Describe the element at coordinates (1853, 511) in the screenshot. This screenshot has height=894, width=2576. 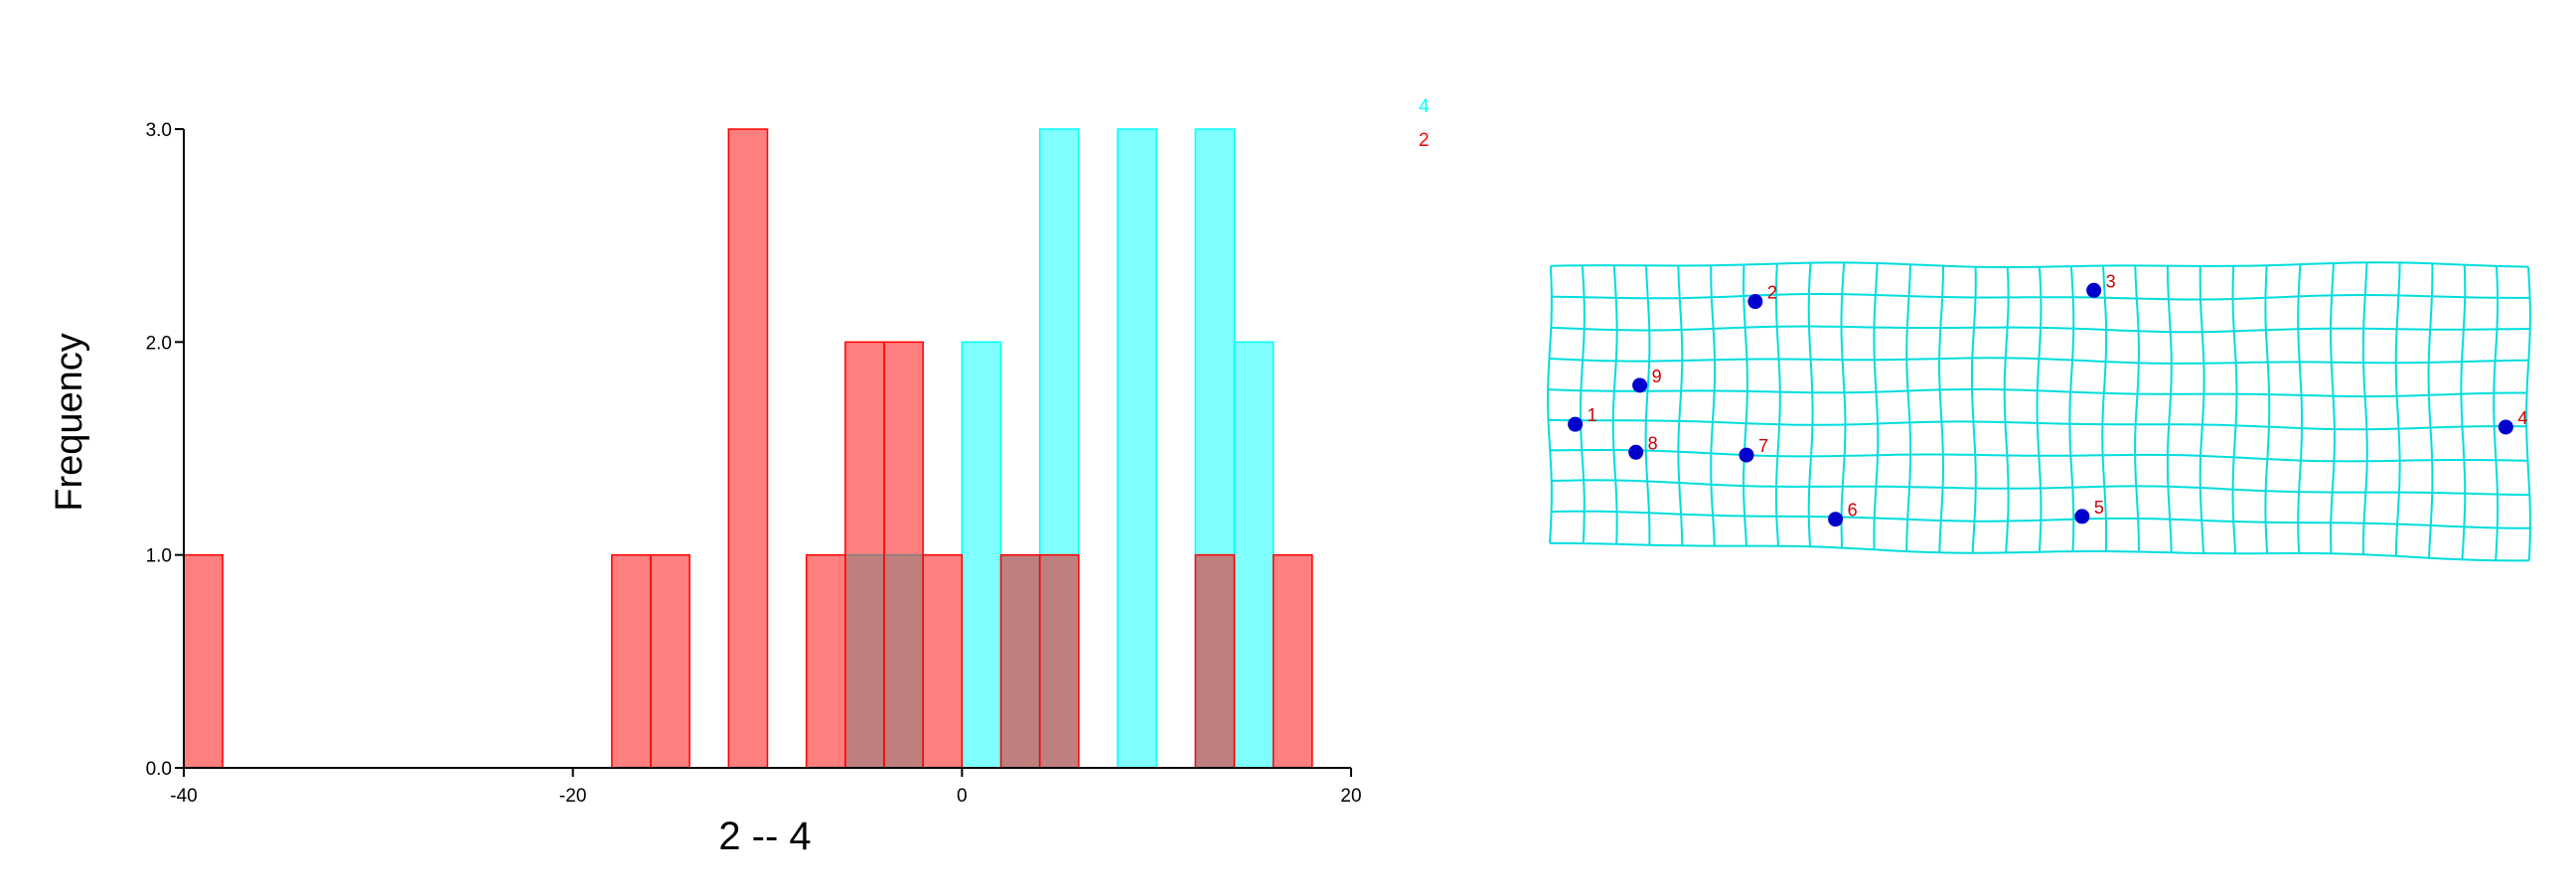
I see `landmark-label-6: 6` at that location.